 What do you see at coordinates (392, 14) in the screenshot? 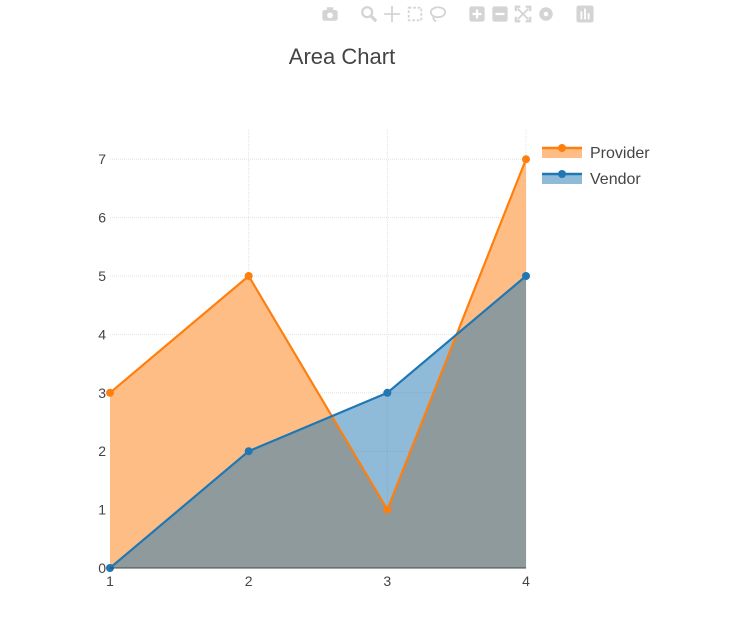
I see `pan-icon` at bounding box center [392, 14].